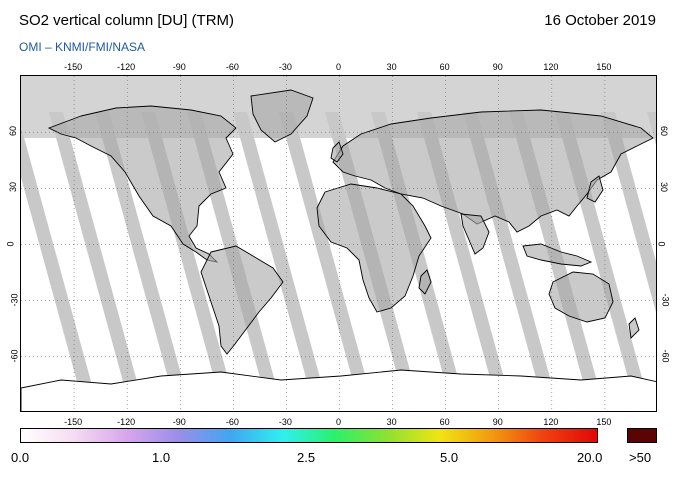 Image resolution: width=676 pixels, height=480 pixels. Describe the element at coordinates (600, 20) in the screenshot. I see `map-date: 16 October 2019` at that location.